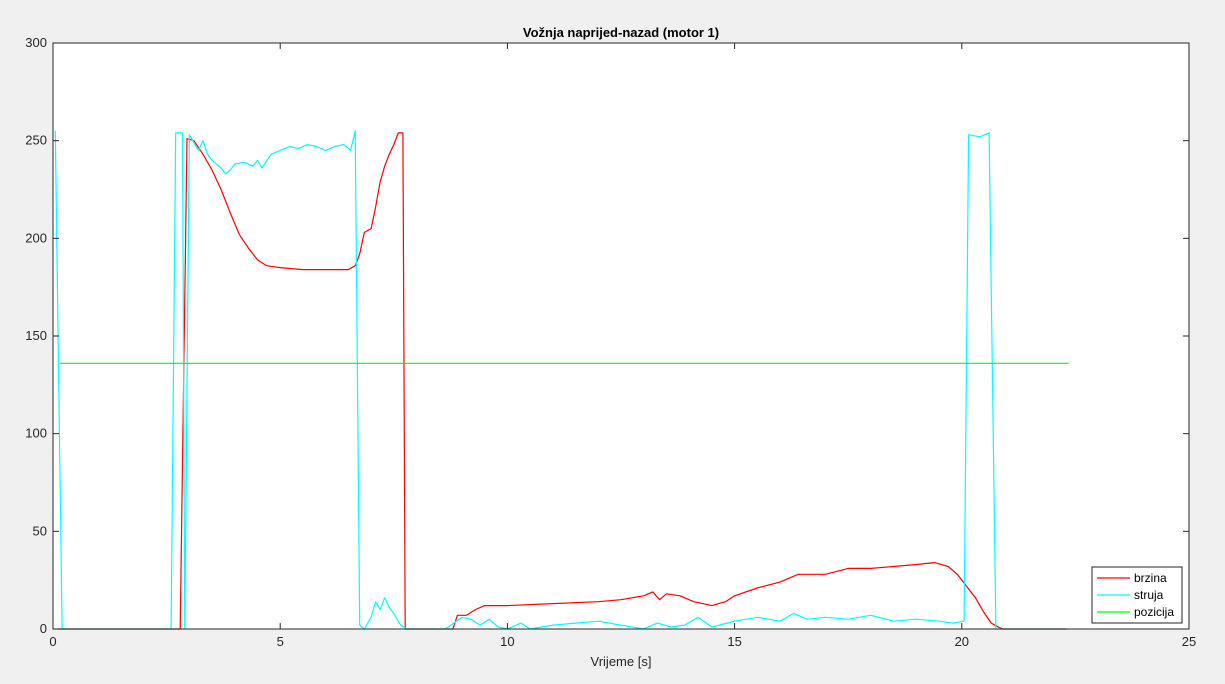  What do you see at coordinates (1154, 612) in the screenshot?
I see `legend-label-pozicija: pozicija` at bounding box center [1154, 612].